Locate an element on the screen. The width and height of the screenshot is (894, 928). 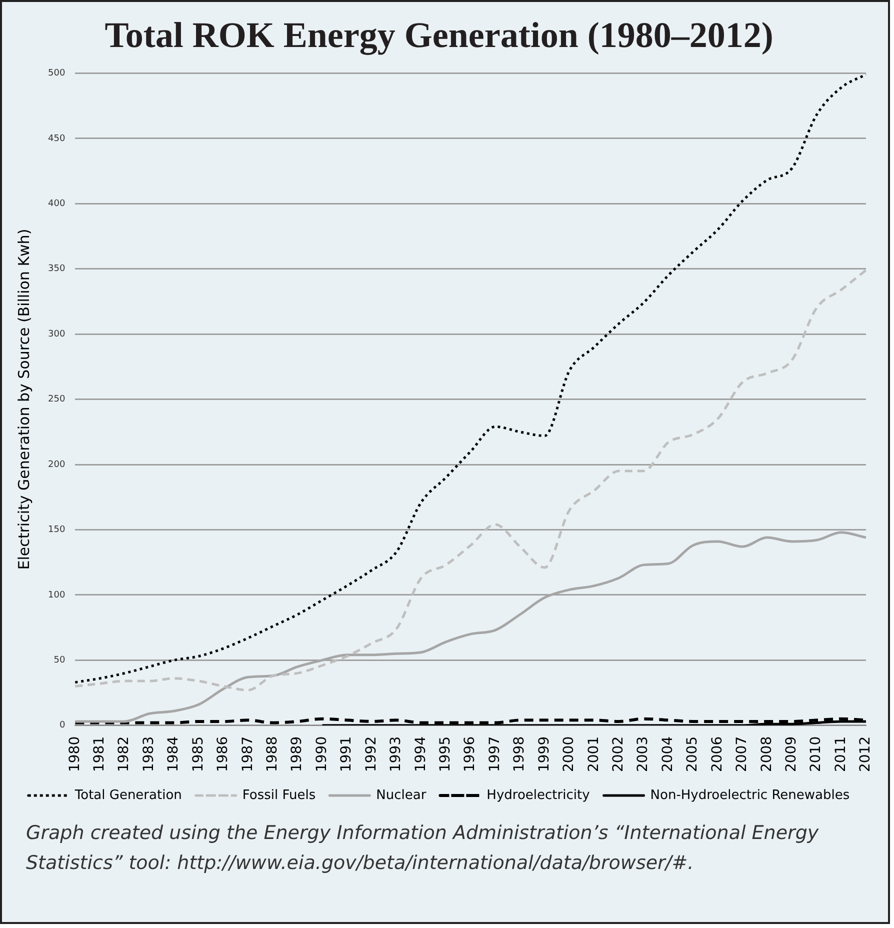
x-tick-label: 2007 is located at coordinates (742, 754).